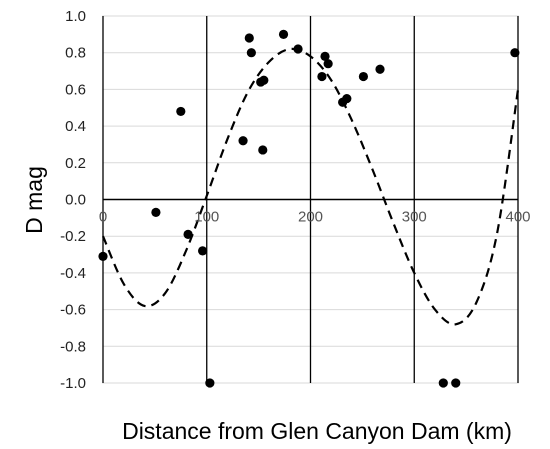 The width and height of the screenshot is (550, 449). I want to click on y-tick-label: -1.0, so click(73, 383).